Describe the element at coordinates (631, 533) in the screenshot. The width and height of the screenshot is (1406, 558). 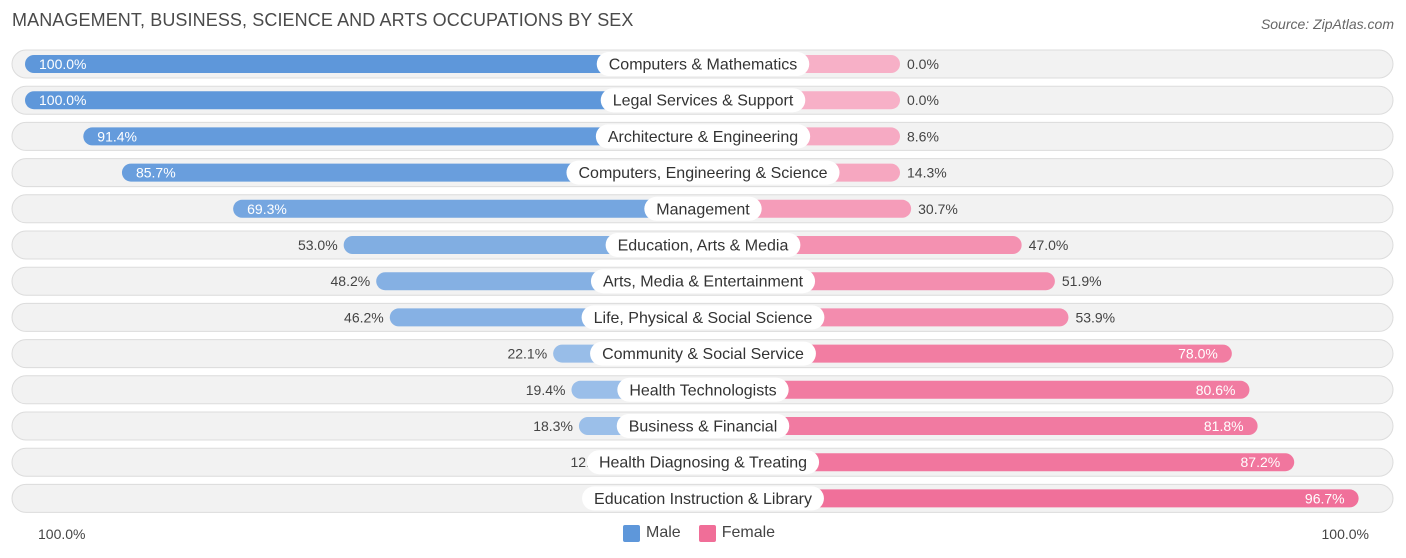
I see `legend-swatch-male` at that location.